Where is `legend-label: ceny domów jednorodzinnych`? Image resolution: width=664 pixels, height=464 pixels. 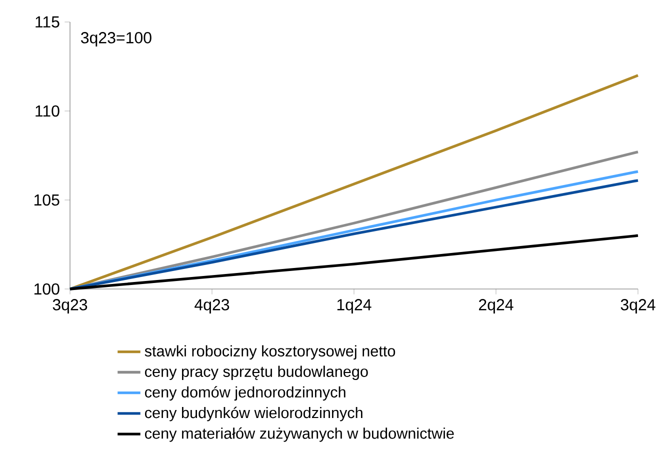
legend-label: ceny domów jednorodzinnych is located at coordinates (245, 393).